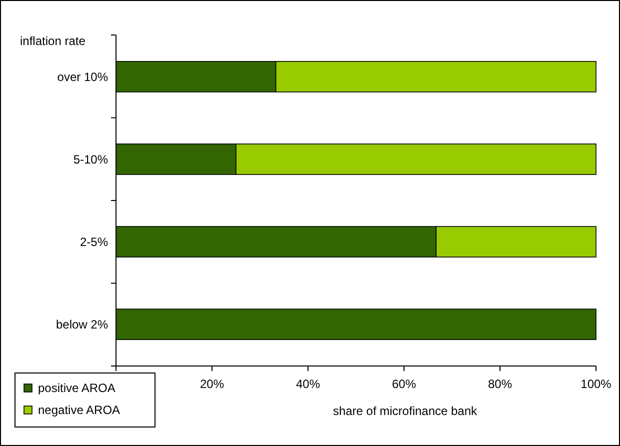  Describe the element at coordinates (82, 77) in the screenshot. I see `y-tick-label: over 10%` at that location.